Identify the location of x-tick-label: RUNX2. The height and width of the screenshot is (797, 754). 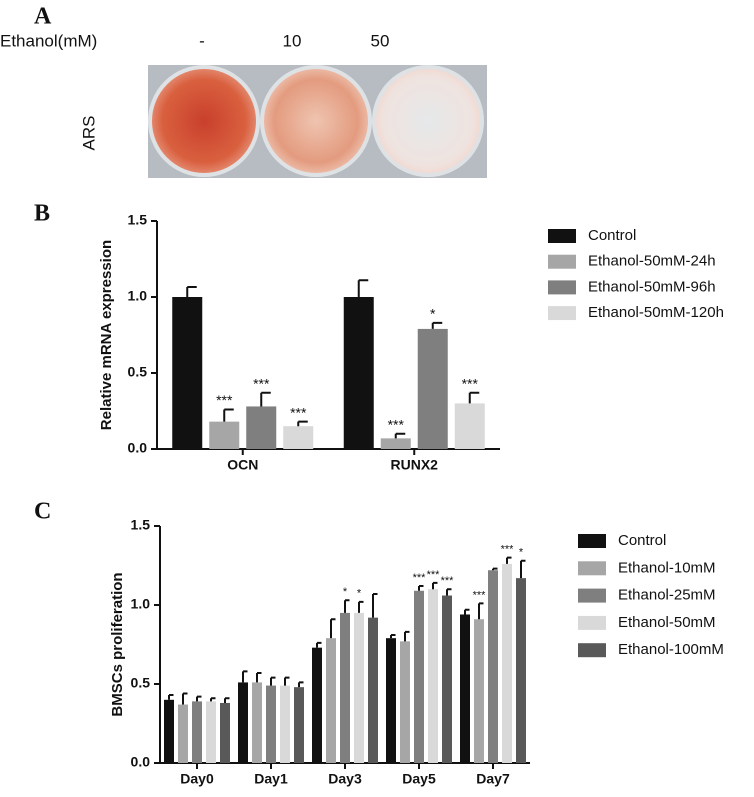
(415, 465).